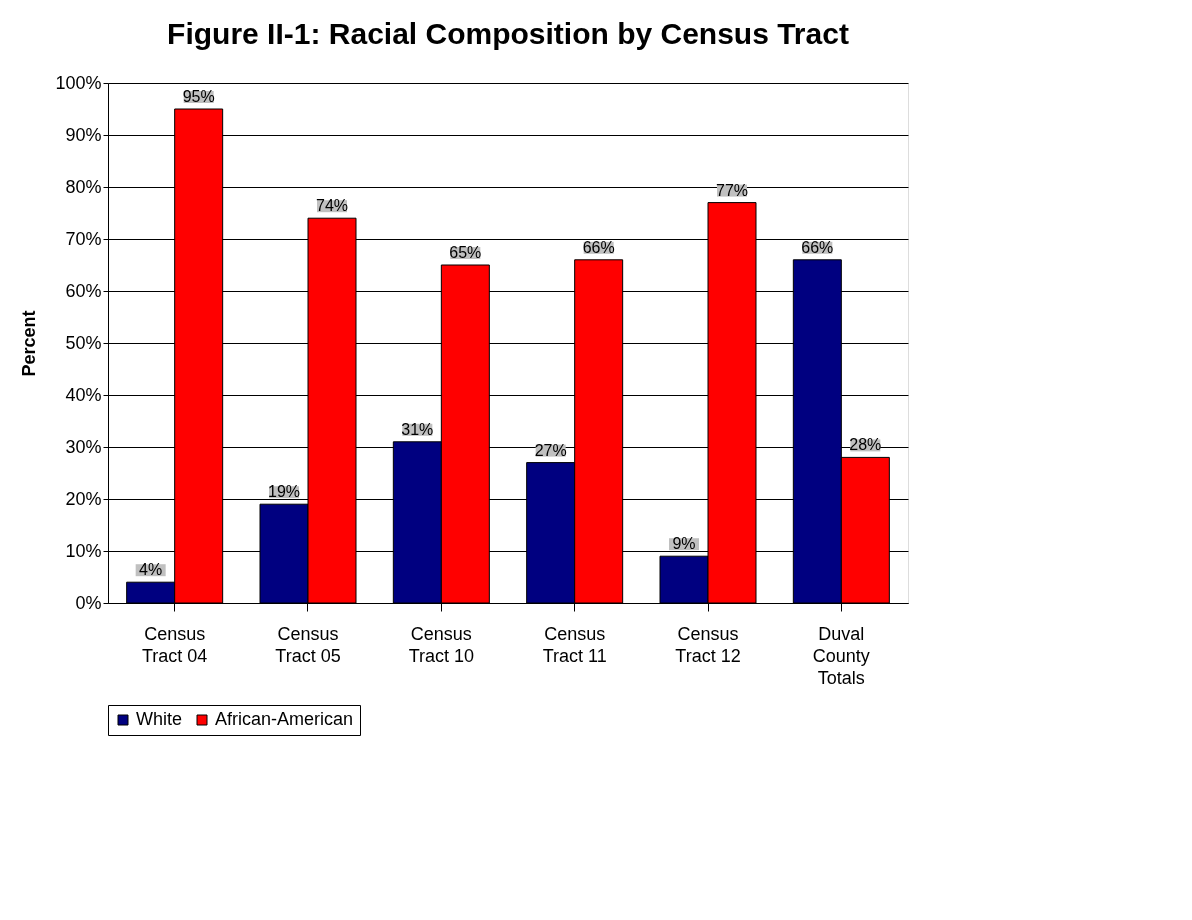 Image resolution: width=1192 pixels, height=920 pixels. What do you see at coordinates (83, 186) in the screenshot?
I see `y-tick-label: 80%` at bounding box center [83, 186].